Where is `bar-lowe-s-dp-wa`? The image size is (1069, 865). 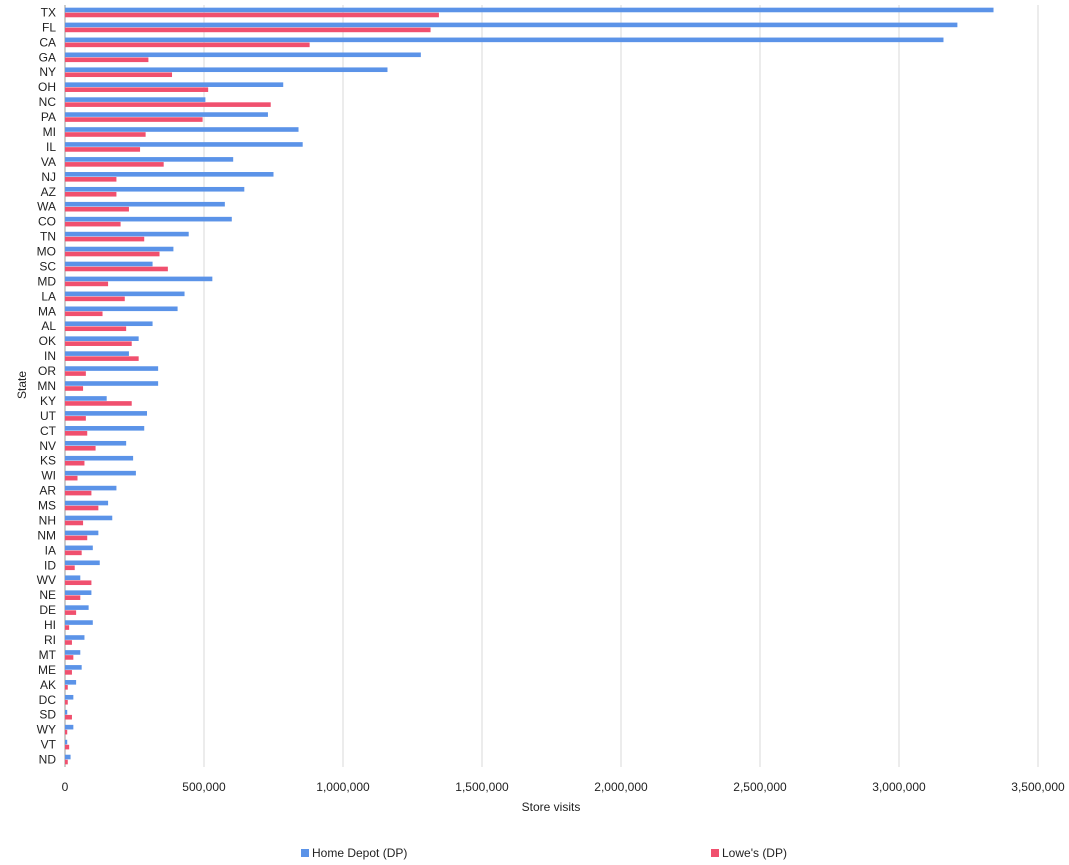
bar-lowe-s-dp-wa is located at coordinates (97, 209).